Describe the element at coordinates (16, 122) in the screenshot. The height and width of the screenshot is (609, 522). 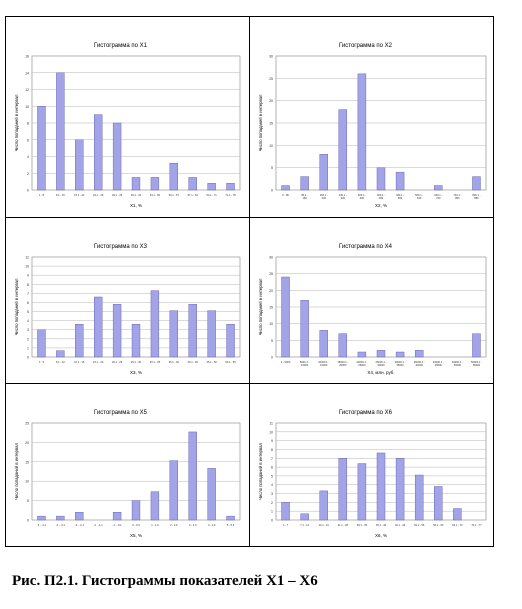
I see `y-axis-label: Число попаданий в интервал` at that location.